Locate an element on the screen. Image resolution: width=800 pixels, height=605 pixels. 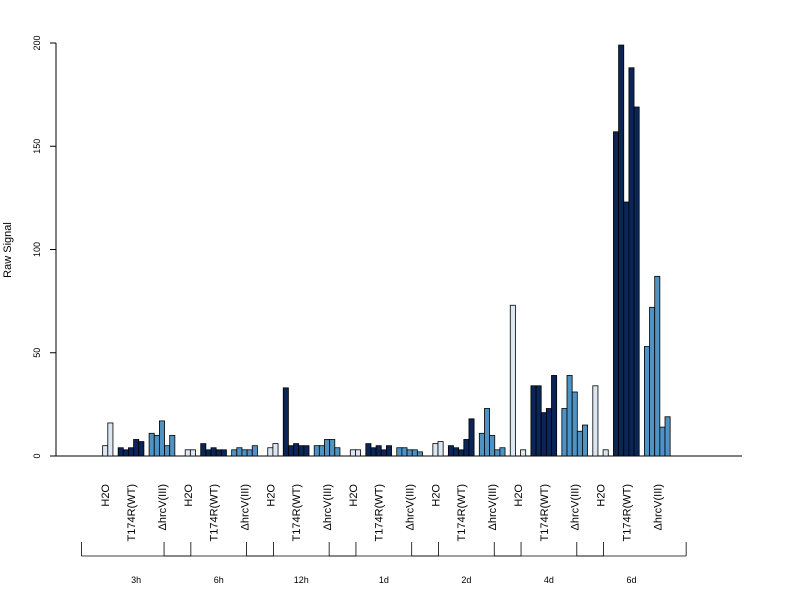
timepoint-label: 12h is located at coordinates (301, 580).